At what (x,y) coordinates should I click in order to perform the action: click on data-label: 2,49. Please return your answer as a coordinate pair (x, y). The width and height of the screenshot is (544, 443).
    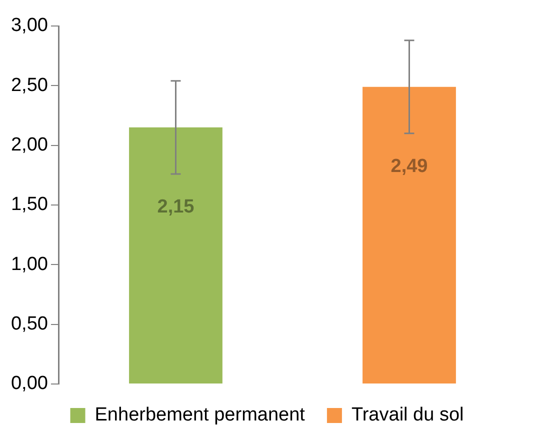
    Looking at the image, I should click on (409, 167).